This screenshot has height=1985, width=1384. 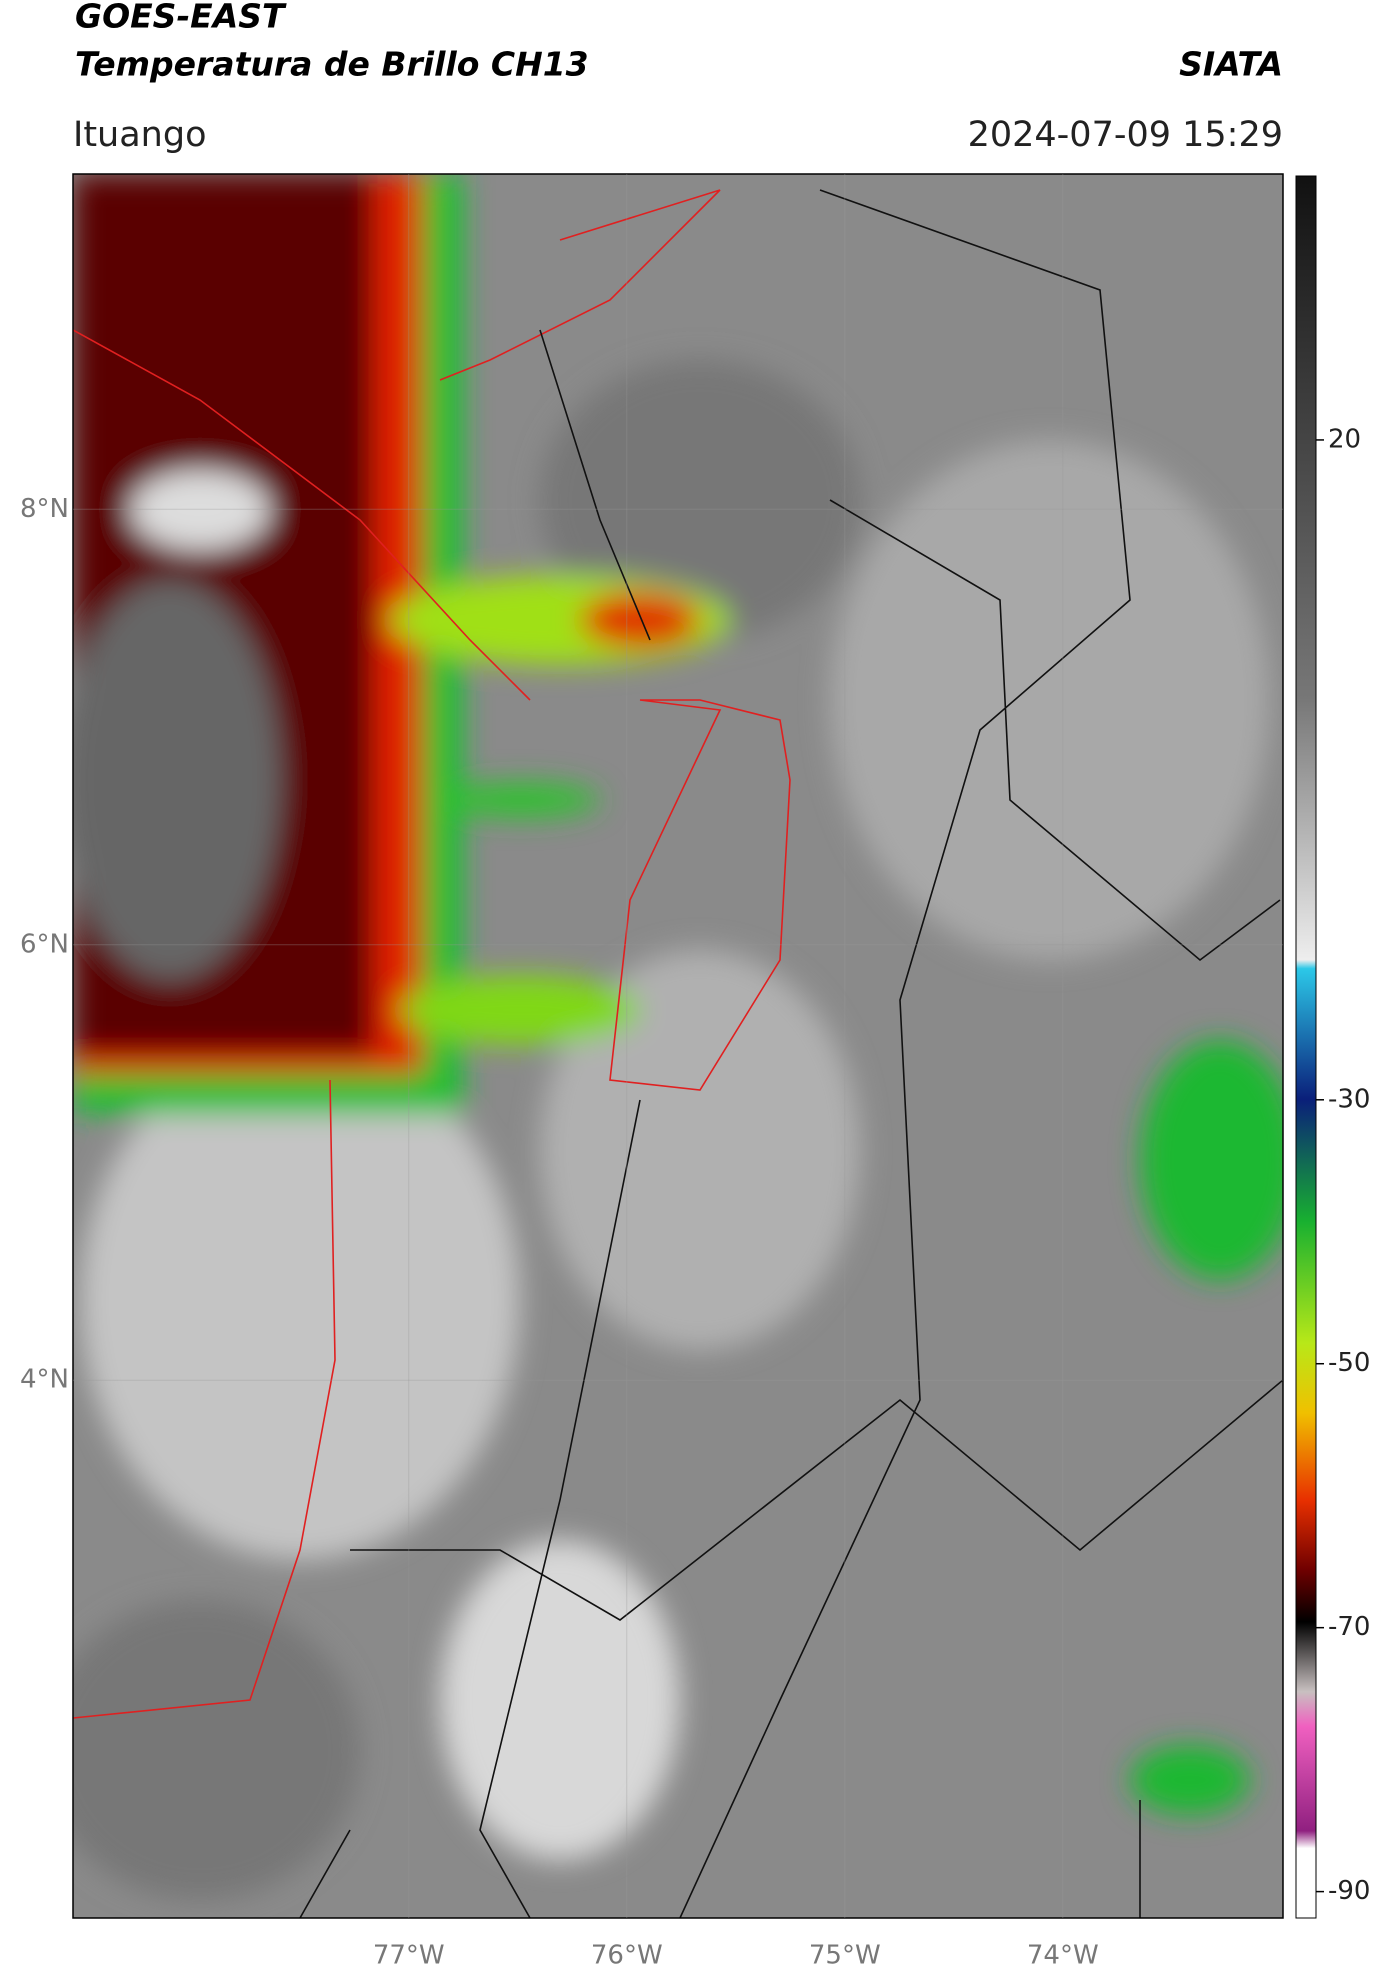 What do you see at coordinates (1349, 1363) in the screenshot?
I see `colorbar-label: -50` at bounding box center [1349, 1363].